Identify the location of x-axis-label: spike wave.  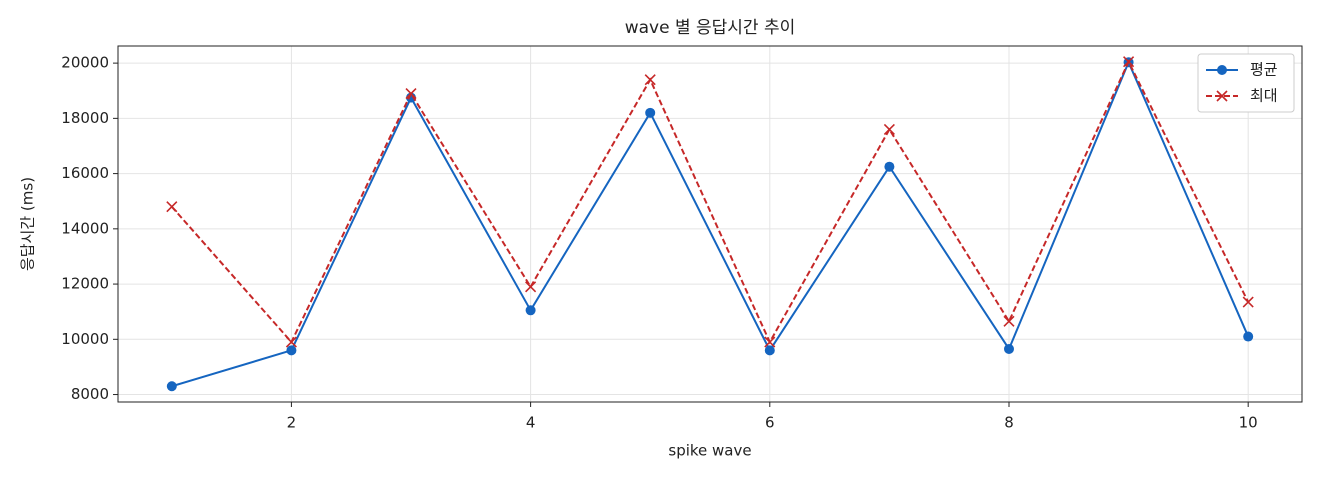
(709, 451).